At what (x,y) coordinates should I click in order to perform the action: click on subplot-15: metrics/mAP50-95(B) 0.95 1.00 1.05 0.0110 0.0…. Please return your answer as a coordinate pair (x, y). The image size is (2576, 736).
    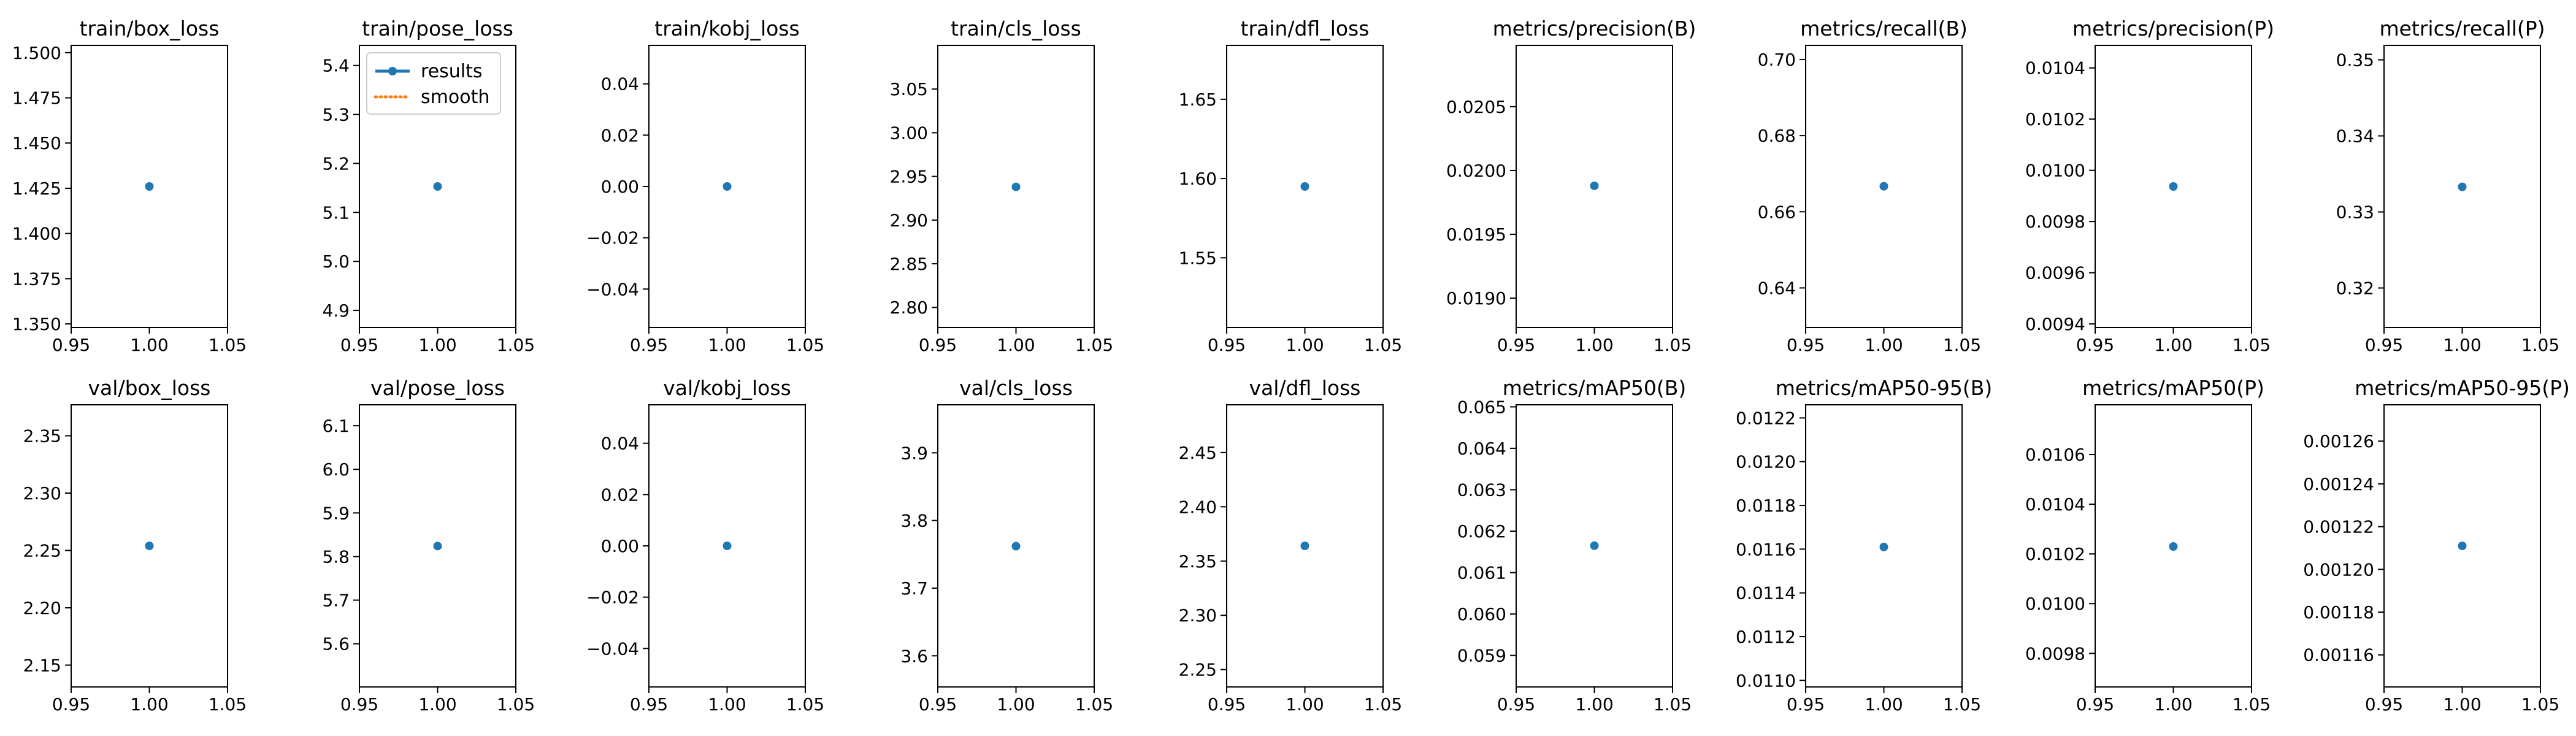
    Looking at the image, I should click on (1864, 545).